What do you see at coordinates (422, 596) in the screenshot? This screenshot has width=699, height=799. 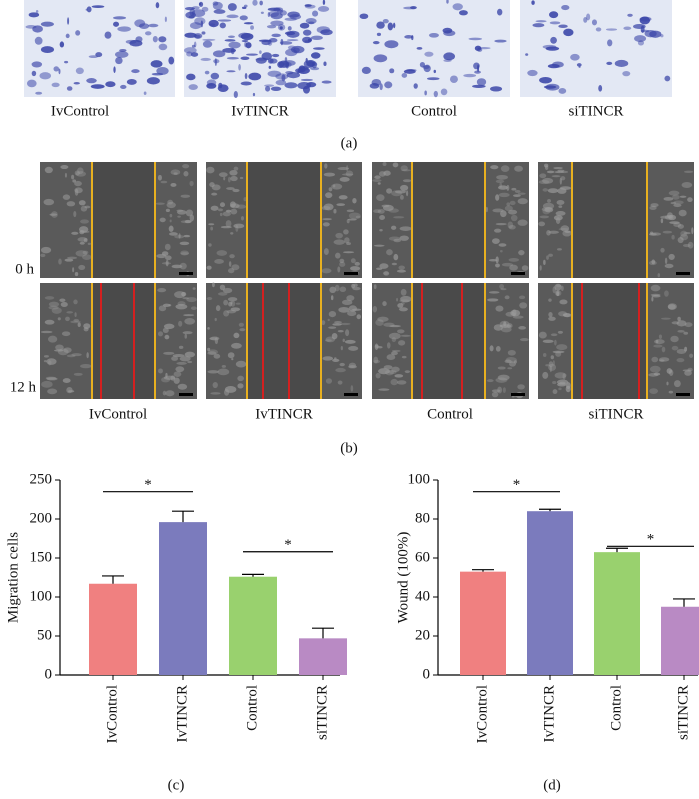 I see `y-tick-label: 40` at bounding box center [422, 596].